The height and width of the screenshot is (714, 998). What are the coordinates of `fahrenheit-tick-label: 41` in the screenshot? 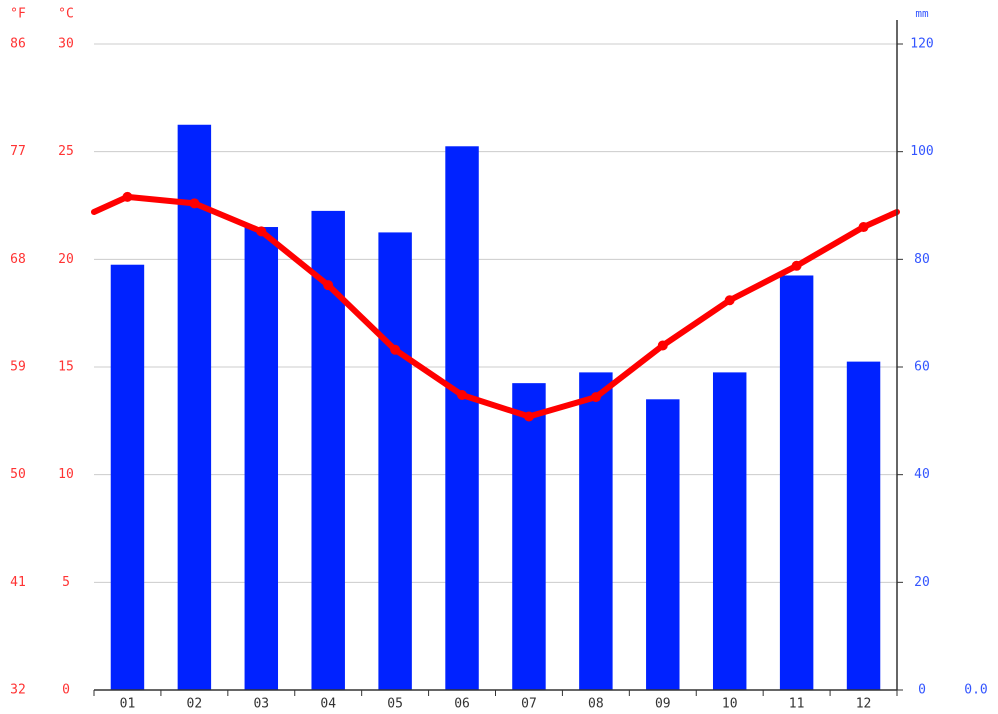 It's located at (18, 582).